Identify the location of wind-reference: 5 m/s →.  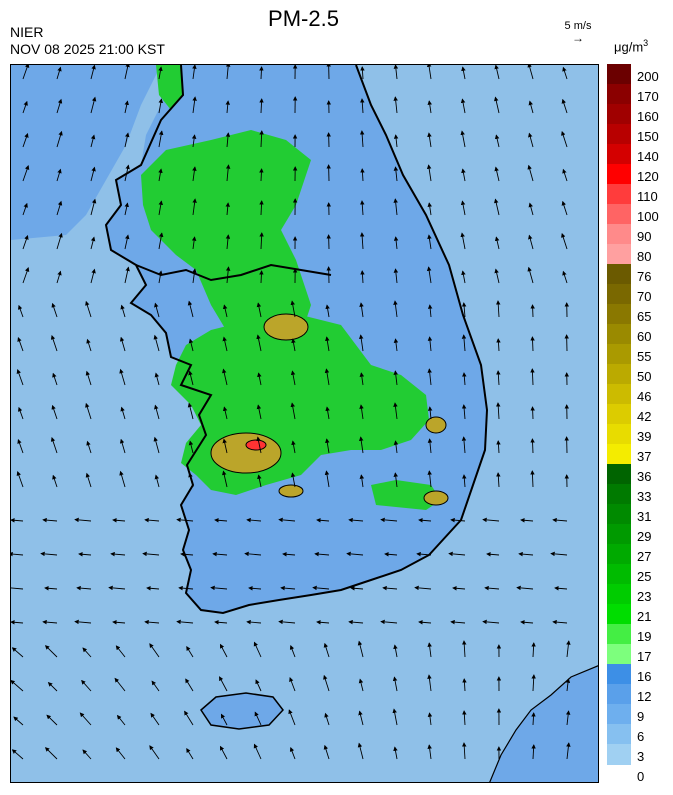
(578, 32).